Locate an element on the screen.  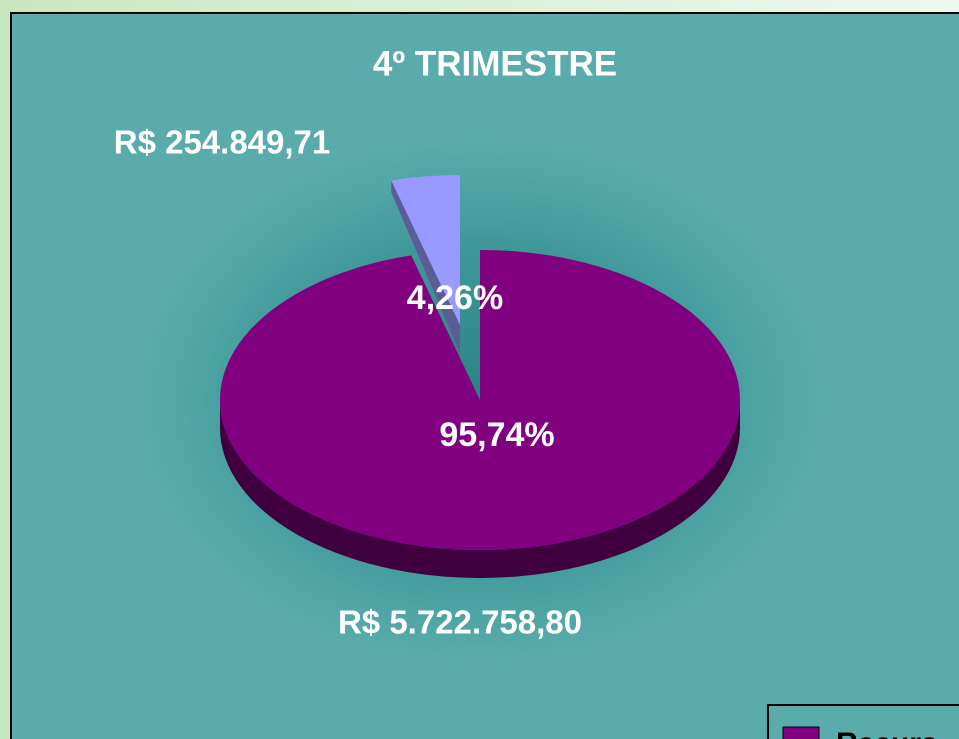
value-label: 4,26% is located at coordinates (455, 298).